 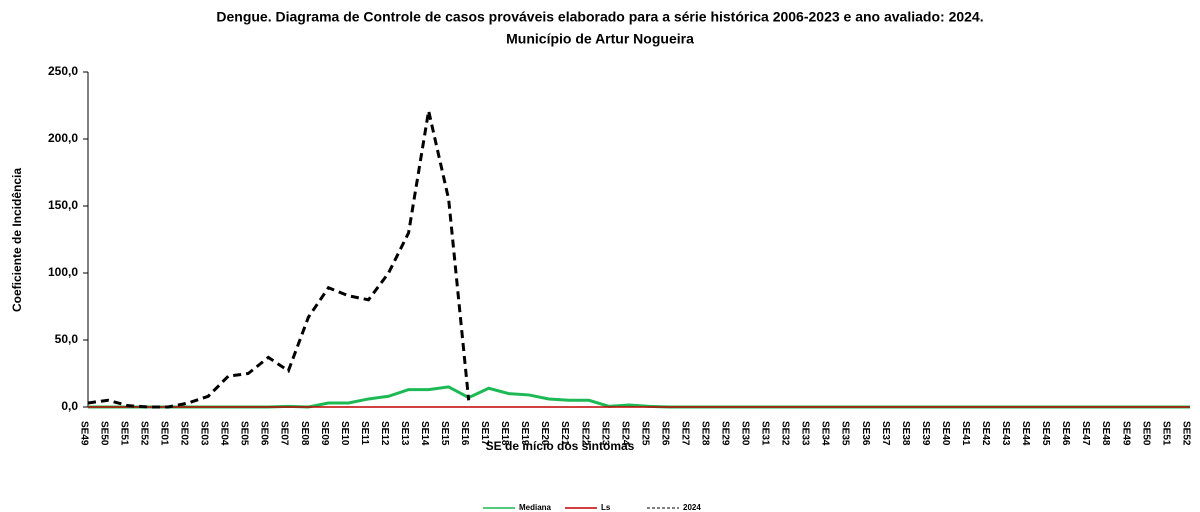 I want to click on x-axis-label: SE de início dos sintomas, so click(x=560, y=446).